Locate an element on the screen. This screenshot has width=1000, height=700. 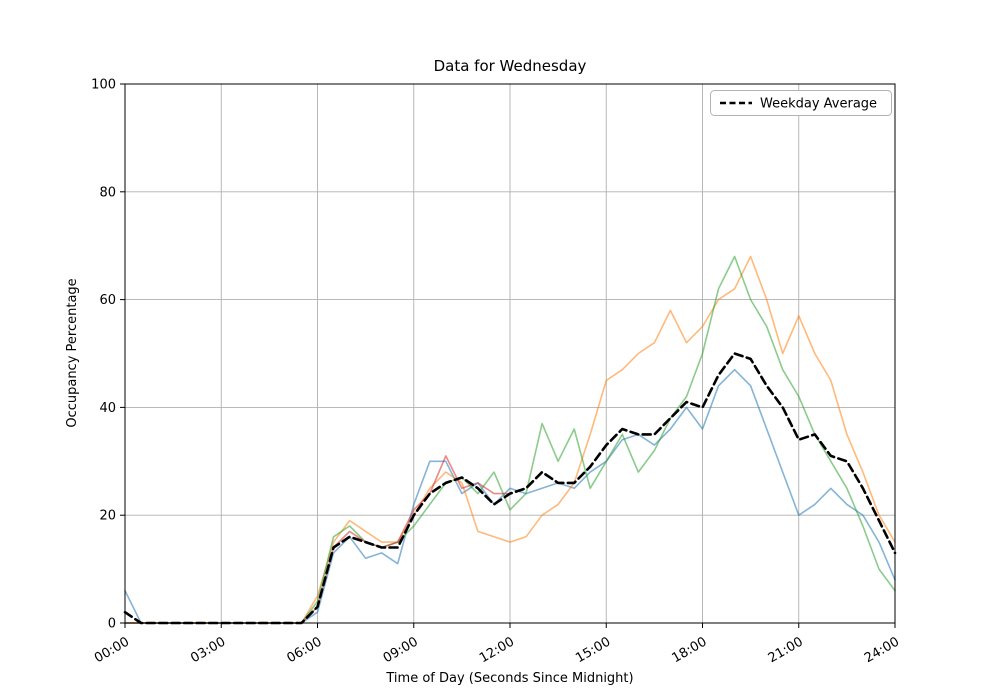
x-tick-label: 03:00 is located at coordinates (208, 650).